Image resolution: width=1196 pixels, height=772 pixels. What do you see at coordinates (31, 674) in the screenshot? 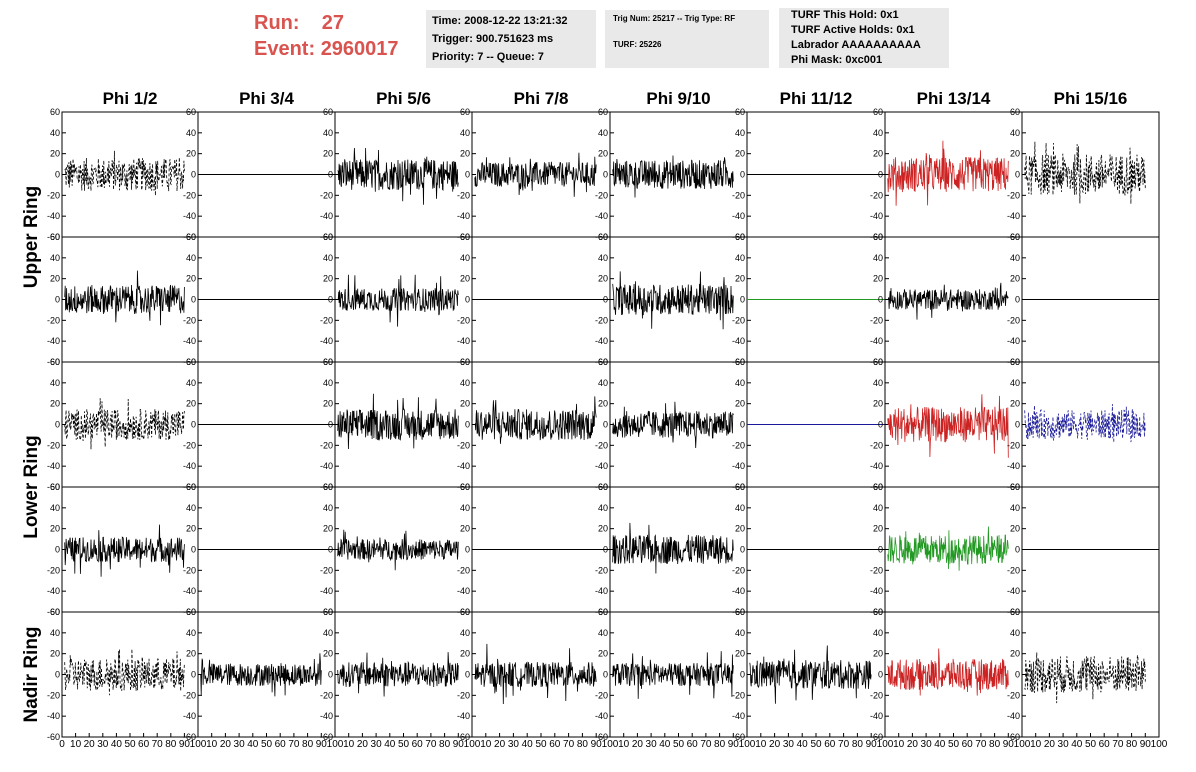
I see `ring-label: Nadir Ring` at bounding box center [31, 674].